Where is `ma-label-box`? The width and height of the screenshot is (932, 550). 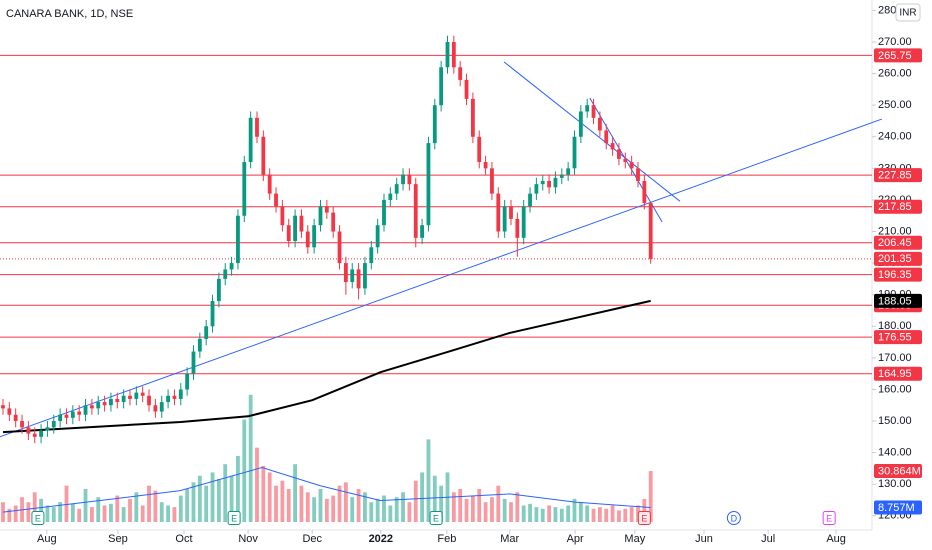 ma-label-box is located at coordinates (898, 300).